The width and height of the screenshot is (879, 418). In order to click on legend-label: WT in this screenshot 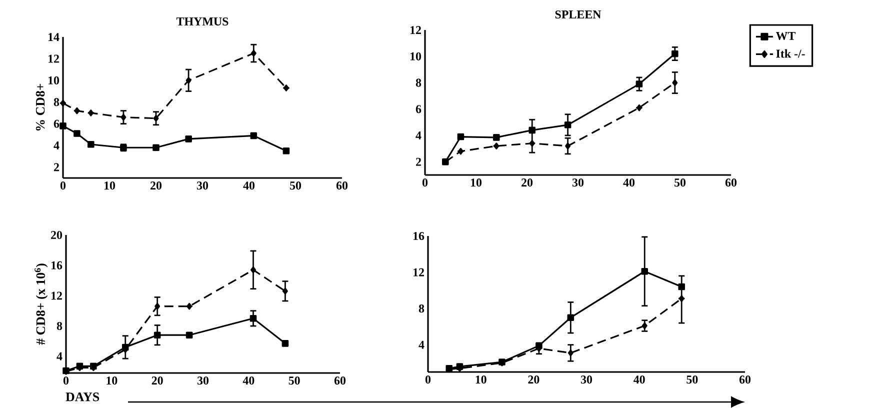, I will do `click(786, 36)`.